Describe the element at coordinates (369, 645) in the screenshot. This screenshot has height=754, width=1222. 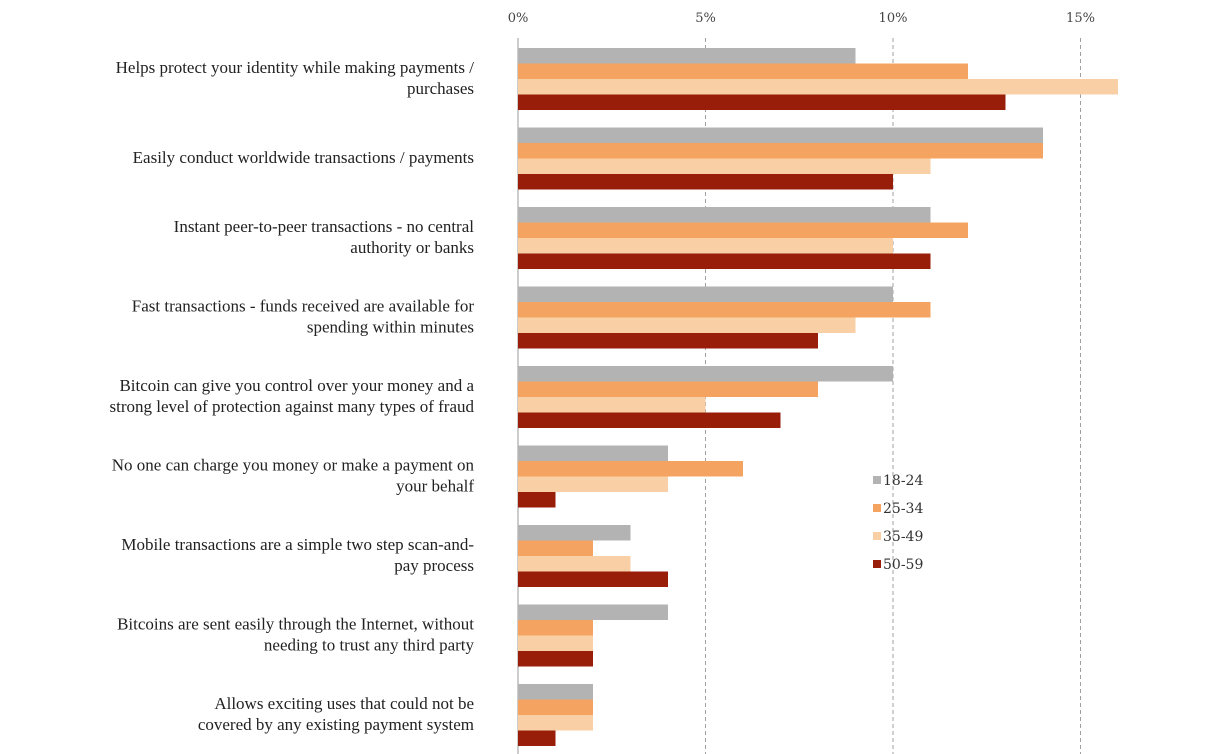
I see `category-label-line: needing to trust any third party` at that location.